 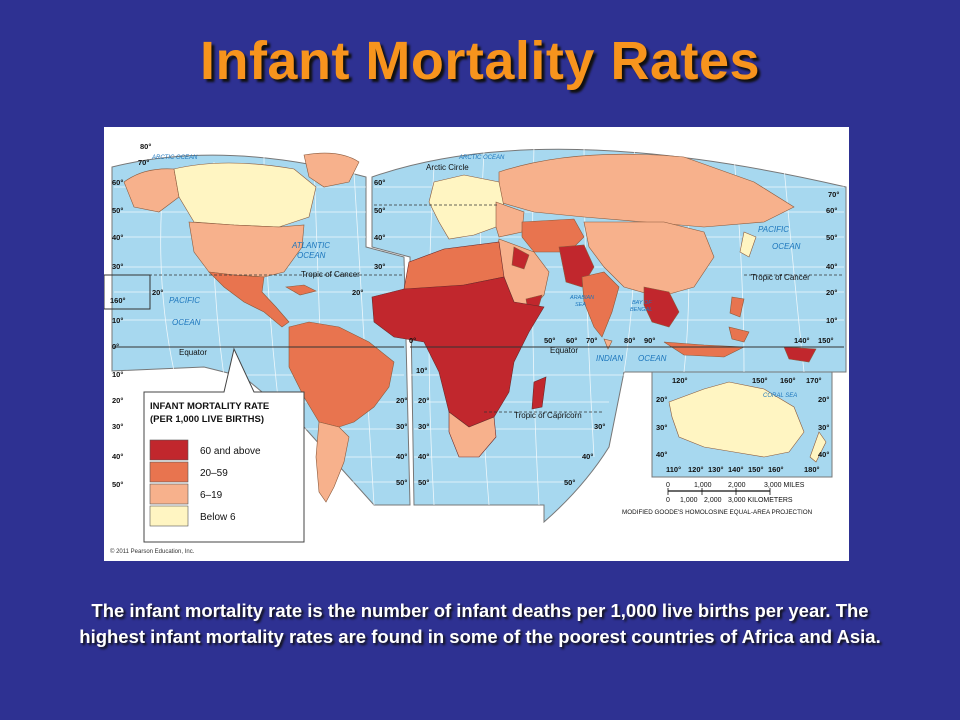 I want to click on scale-mile-label: 1,000, so click(x=703, y=485).